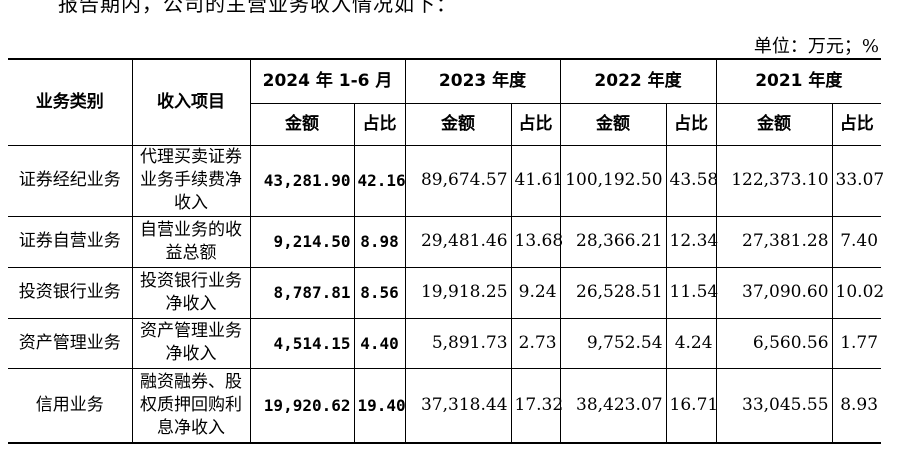 The image size is (917, 467). What do you see at coordinates (458, 180) in the screenshot?
I see `amount-cell: 89,674.57` at bounding box center [458, 180].